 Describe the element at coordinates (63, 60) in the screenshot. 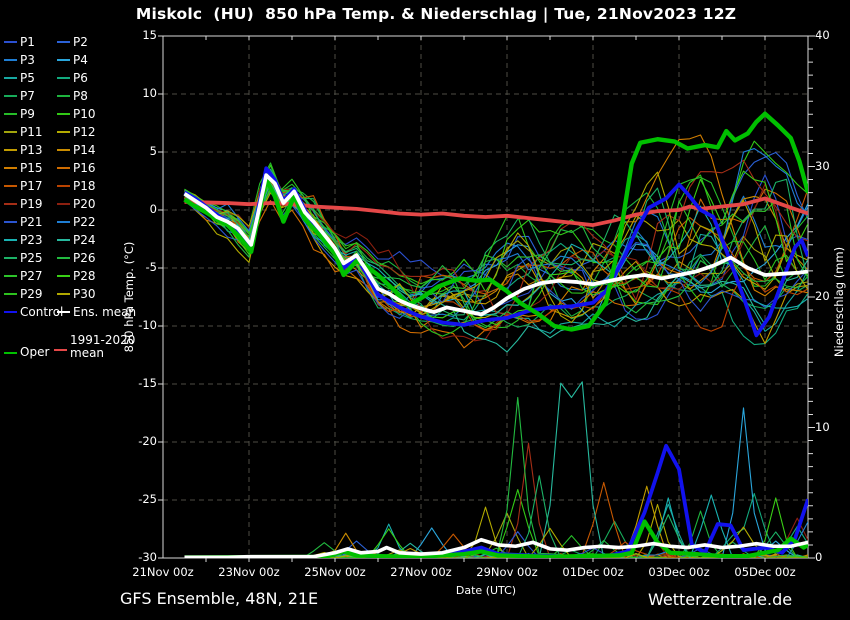

I see `legend-swatch-p4` at that location.